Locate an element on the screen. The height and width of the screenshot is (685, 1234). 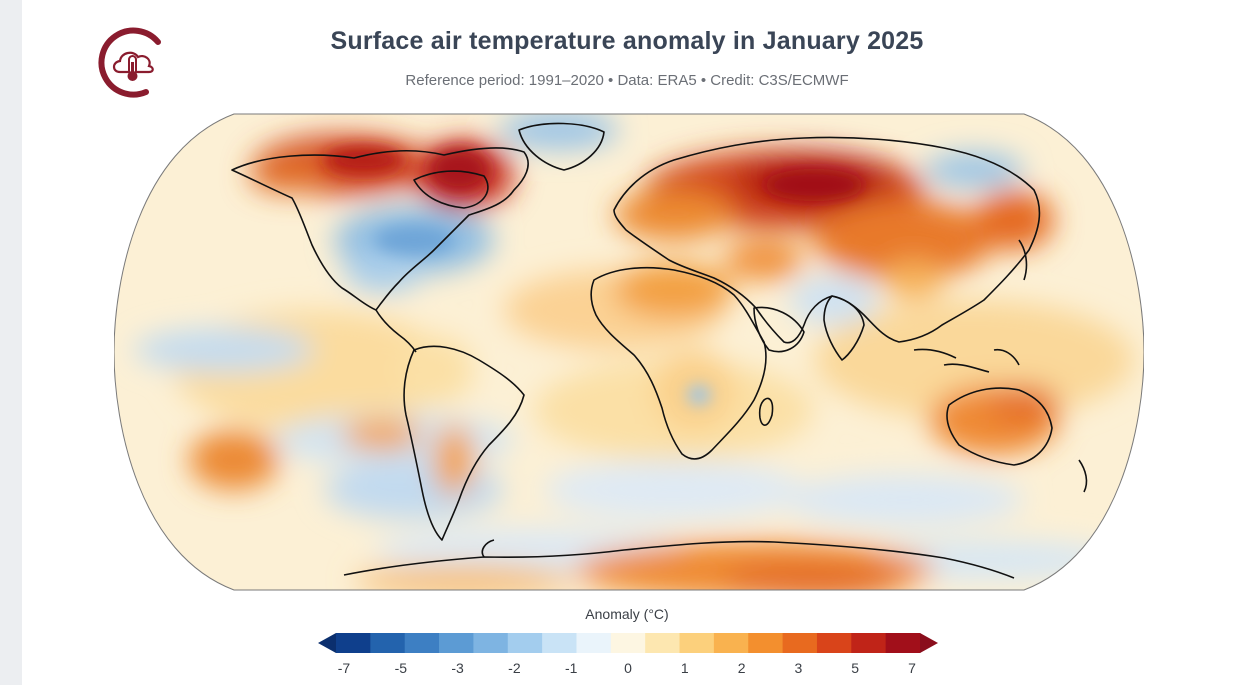
left-page-strip is located at coordinates (11, 342).